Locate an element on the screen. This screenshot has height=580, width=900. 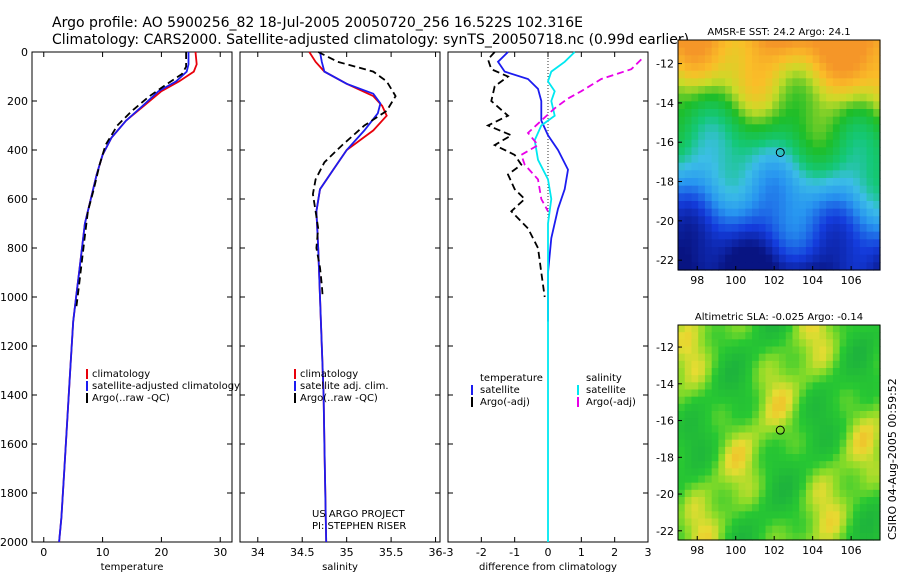
difference-legend-label: satellite is located at coordinates (606, 390).